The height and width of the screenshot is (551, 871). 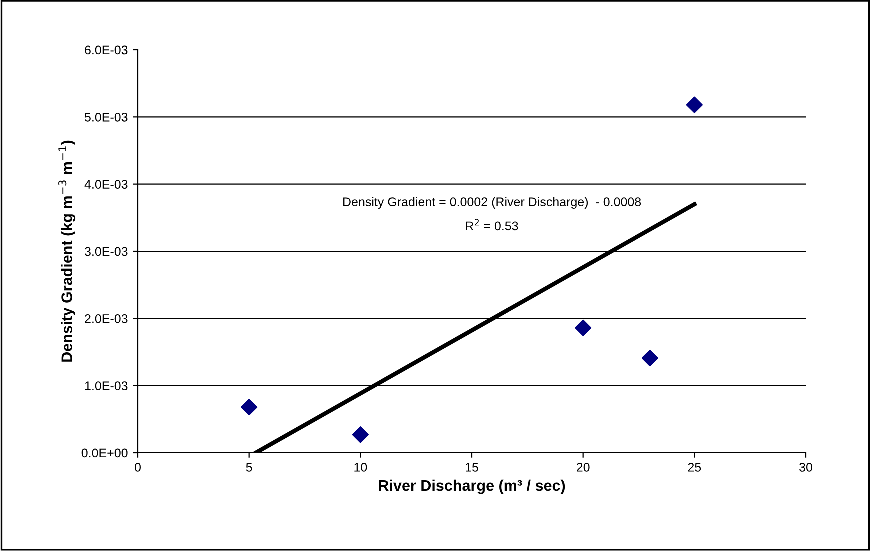 I want to click on y-tick-label: 5.0E-03, so click(x=106, y=117).